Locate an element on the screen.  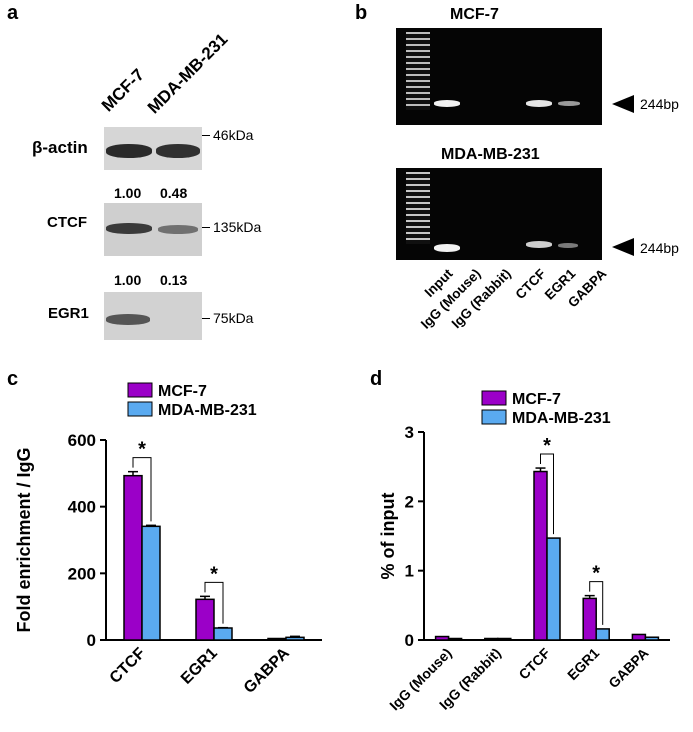
gel-title-mcf7: MCF-7 is located at coordinates (474, 14).